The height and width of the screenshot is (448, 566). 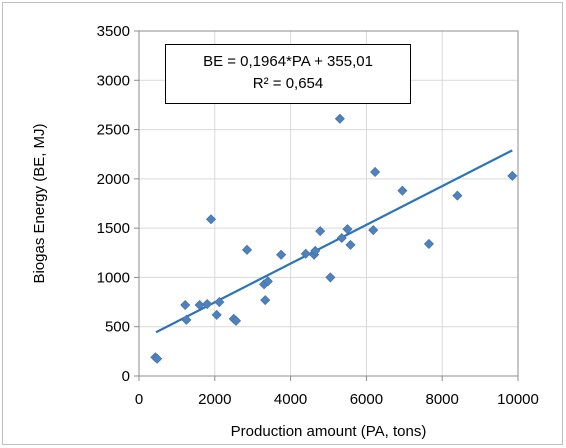 I want to click on r-squared-label: R² = 0,654, so click(x=288, y=83).